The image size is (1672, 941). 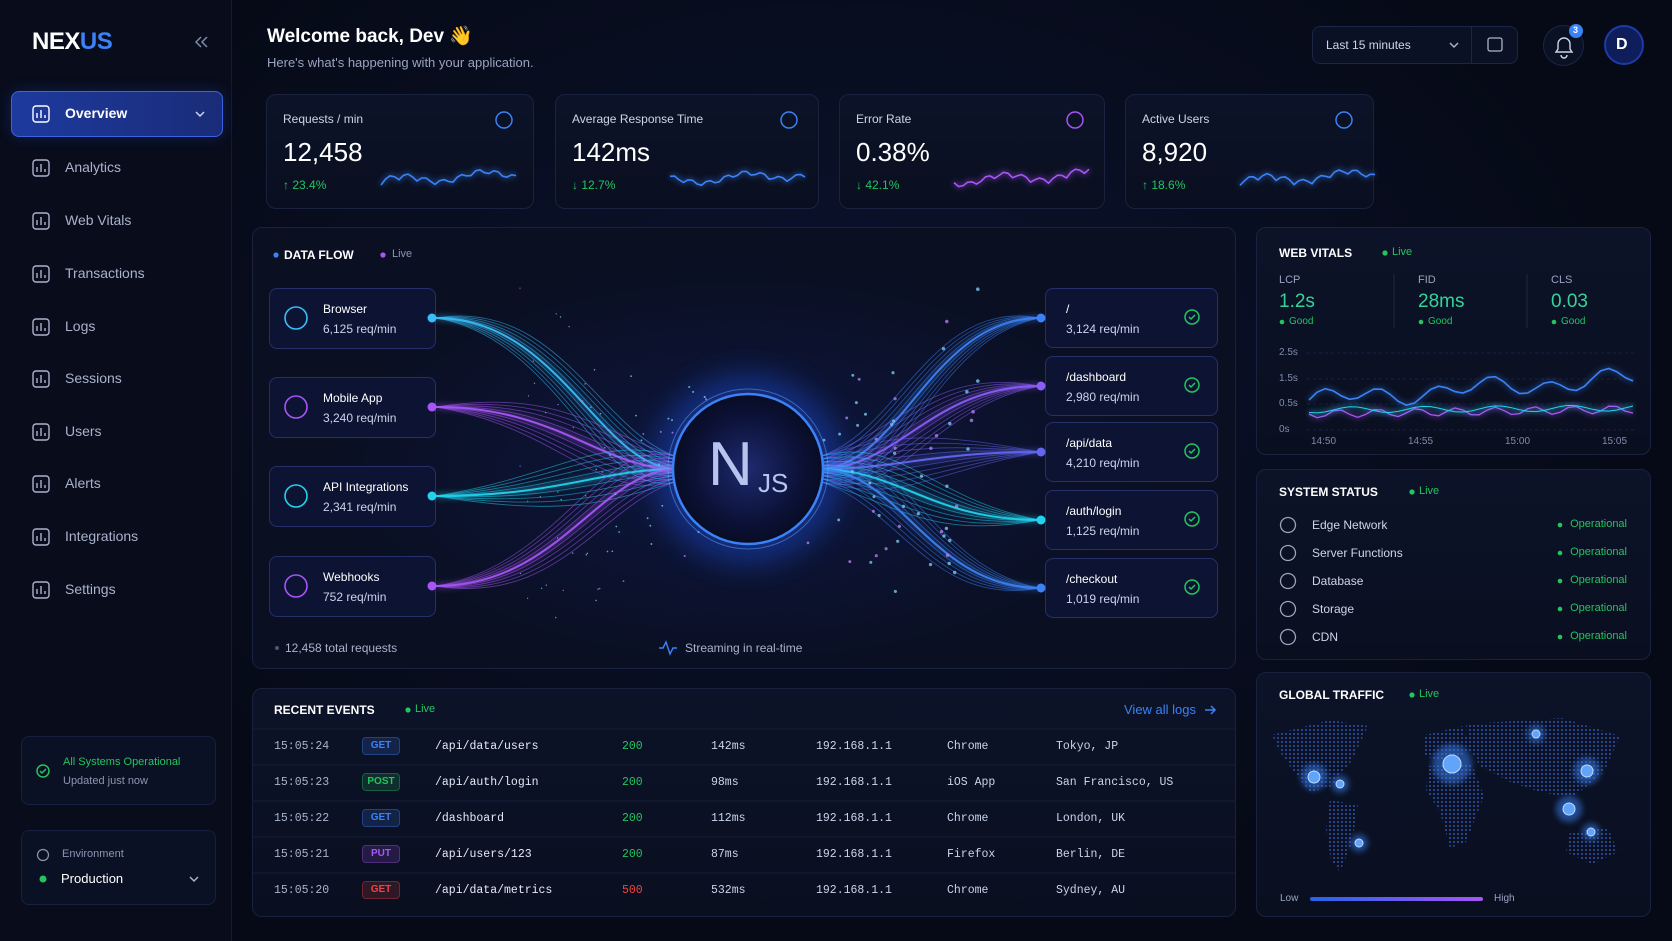 What do you see at coordinates (893, 151) in the screenshot?
I see `kpi-value: 0.38%` at bounding box center [893, 151].